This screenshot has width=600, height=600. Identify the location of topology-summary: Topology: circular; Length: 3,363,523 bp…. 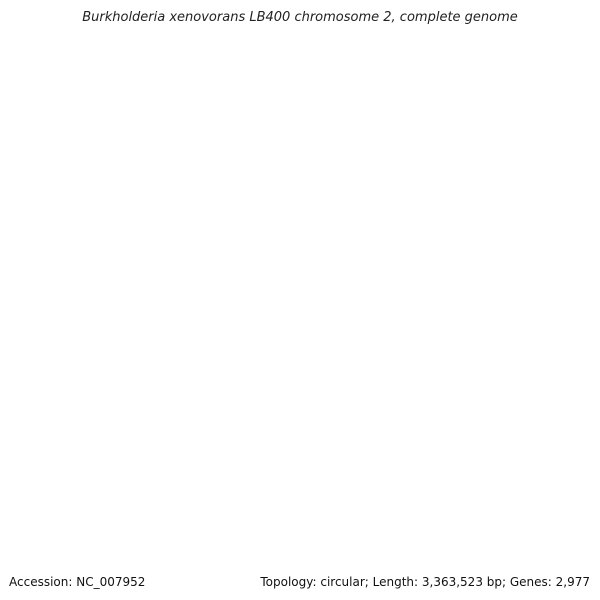
(425, 582).